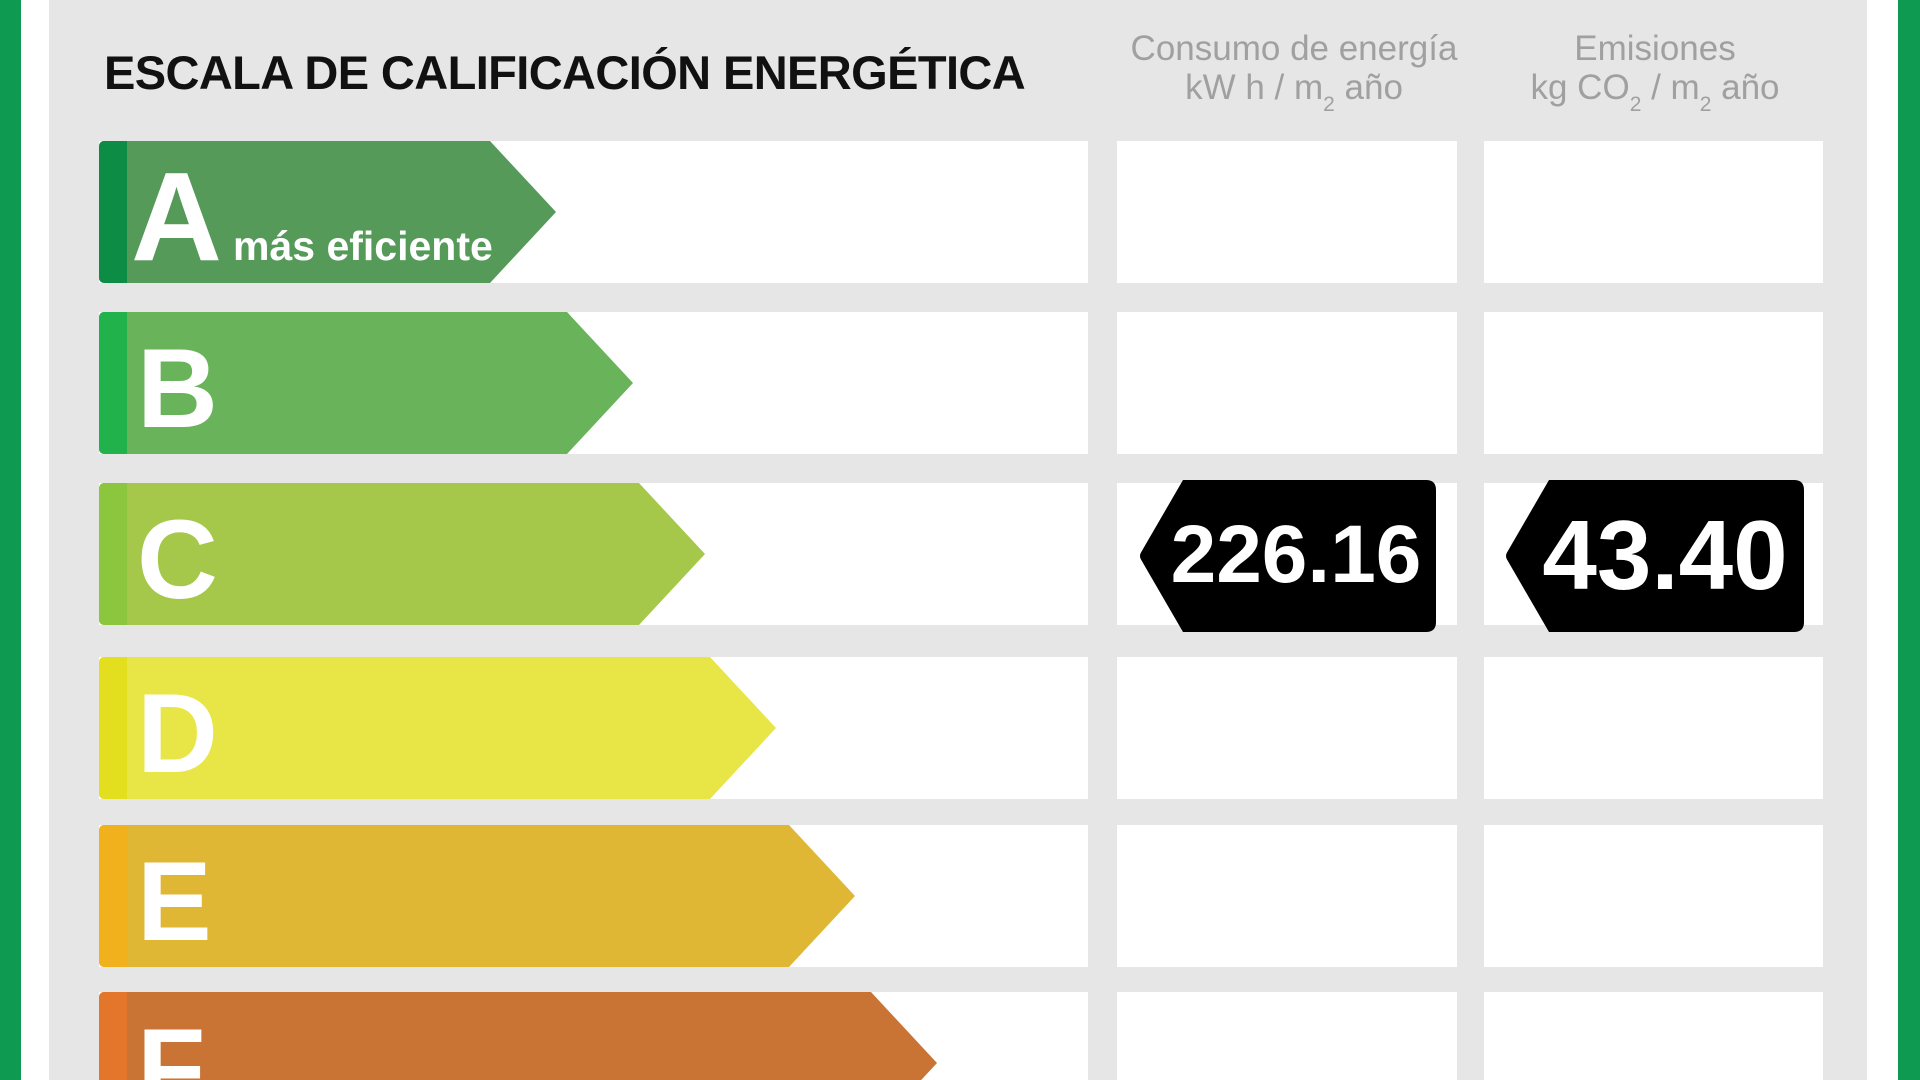 Image resolution: width=1920 pixels, height=1080 pixels. I want to click on emissions-value: 43.40, so click(1665, 555).